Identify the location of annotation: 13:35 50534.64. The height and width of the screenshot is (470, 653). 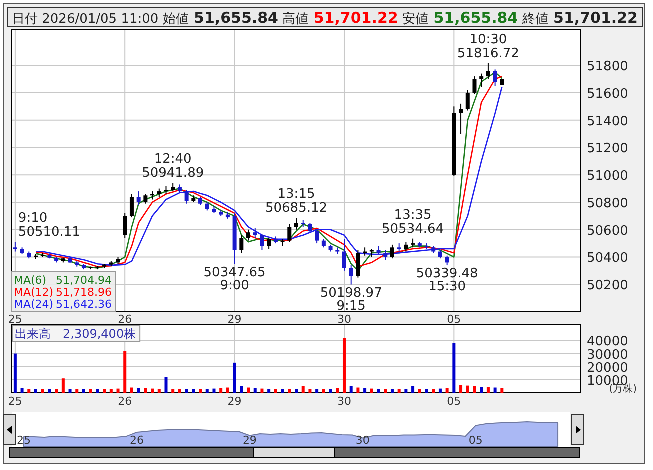
(413, 222).